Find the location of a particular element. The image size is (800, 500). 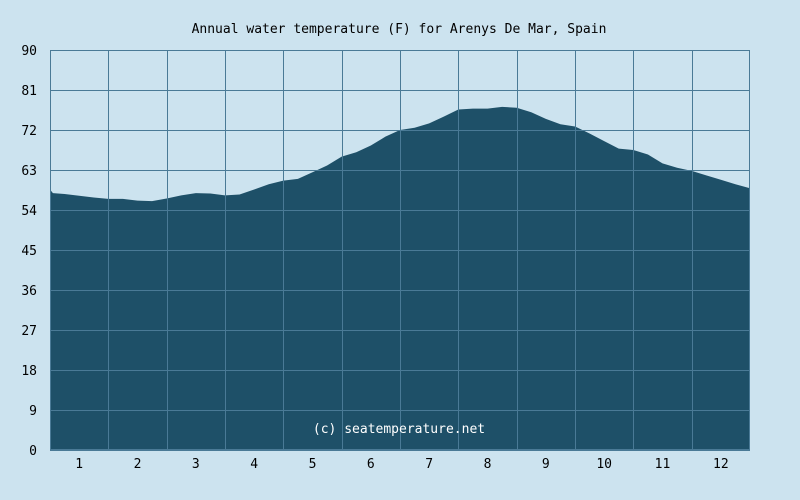

x-tick-label: 1 is located at coordinates (79, 464).